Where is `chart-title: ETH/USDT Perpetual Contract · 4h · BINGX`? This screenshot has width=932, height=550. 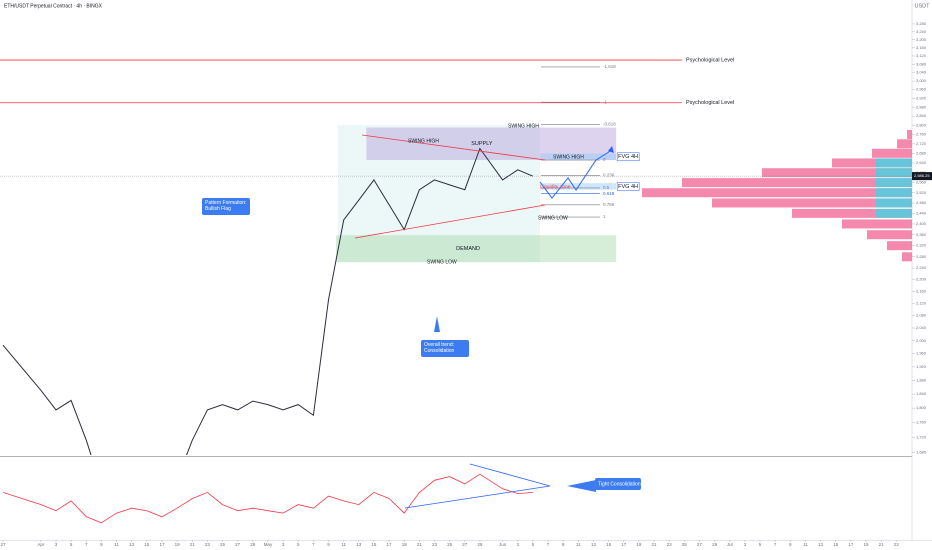 chart-title: ETH/USDT Perpetual Contract · 4h · BINGX is located at coordinates (53, 6).